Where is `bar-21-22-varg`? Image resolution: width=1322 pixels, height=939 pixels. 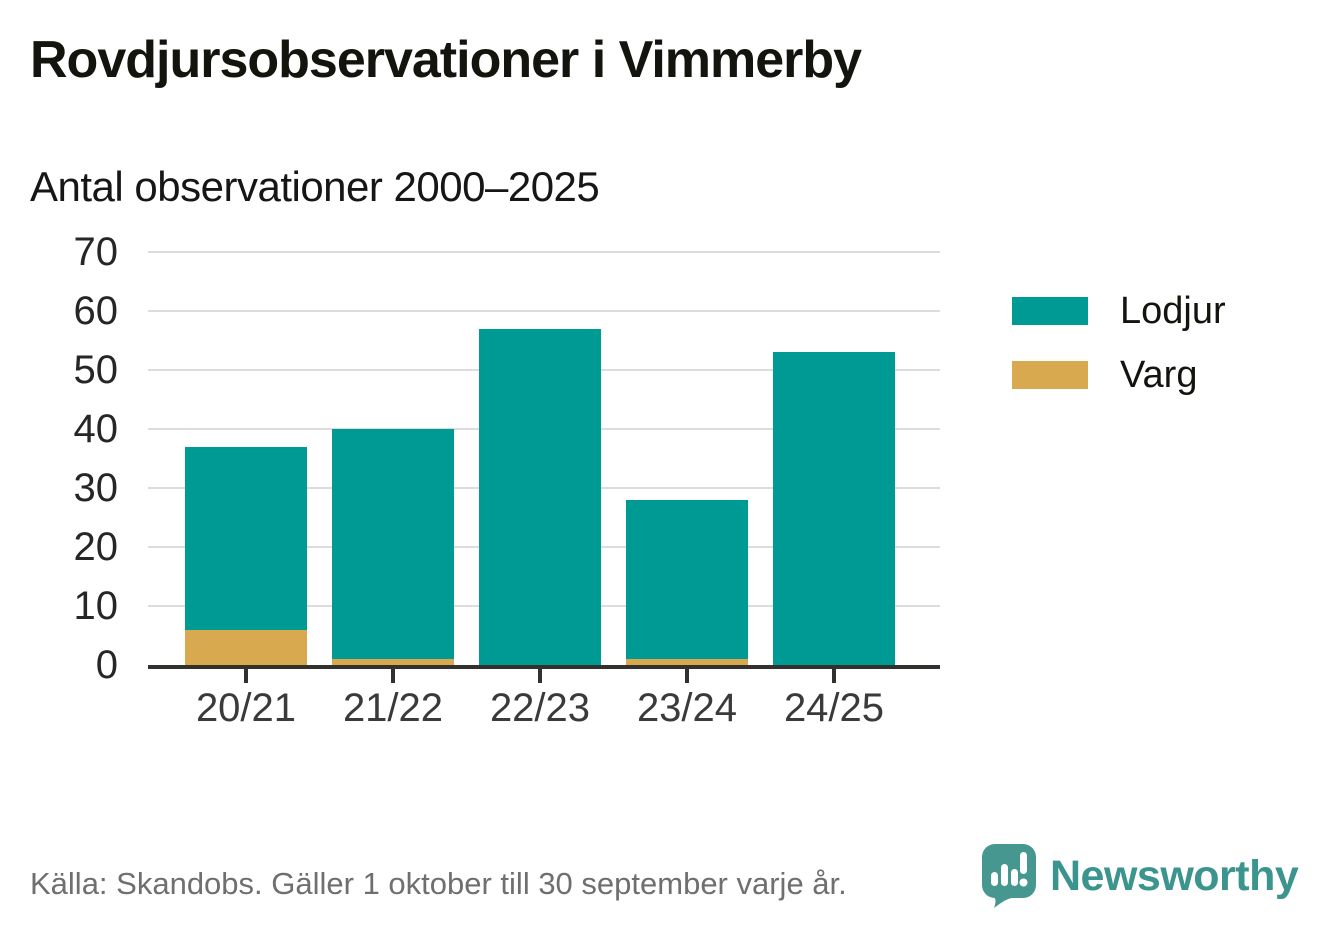 bar-21-22-varg is located at coordinates (393, 662).